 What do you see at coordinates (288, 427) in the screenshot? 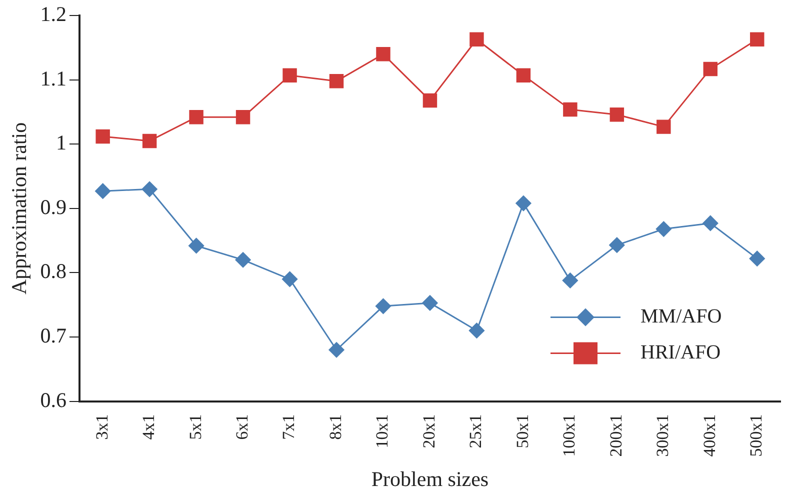
I see `x-tick-label: 7x1` at bounding box center [288, 427].